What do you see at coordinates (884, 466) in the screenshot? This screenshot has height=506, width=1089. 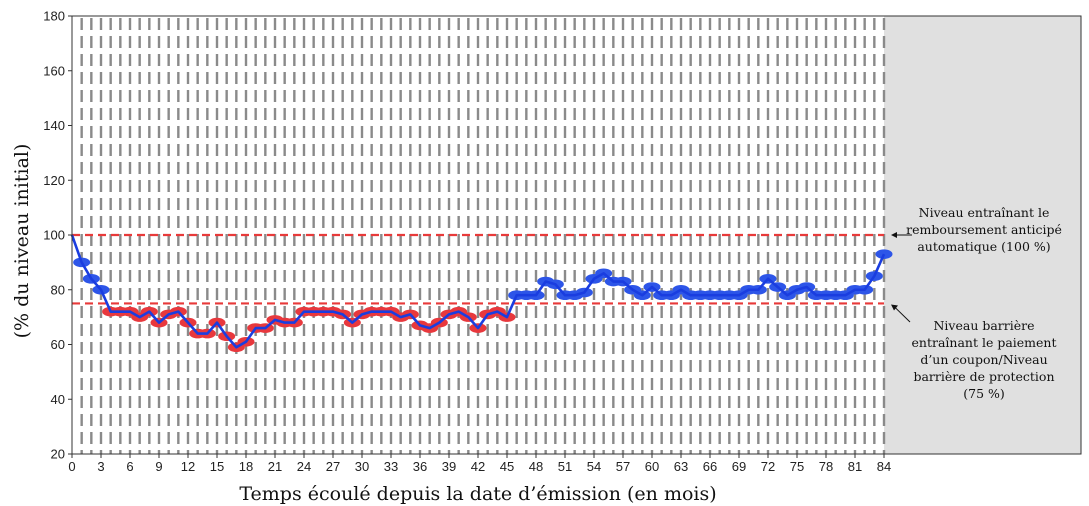 I see `x-tick-label: 84` at bounding box center [884, 466].